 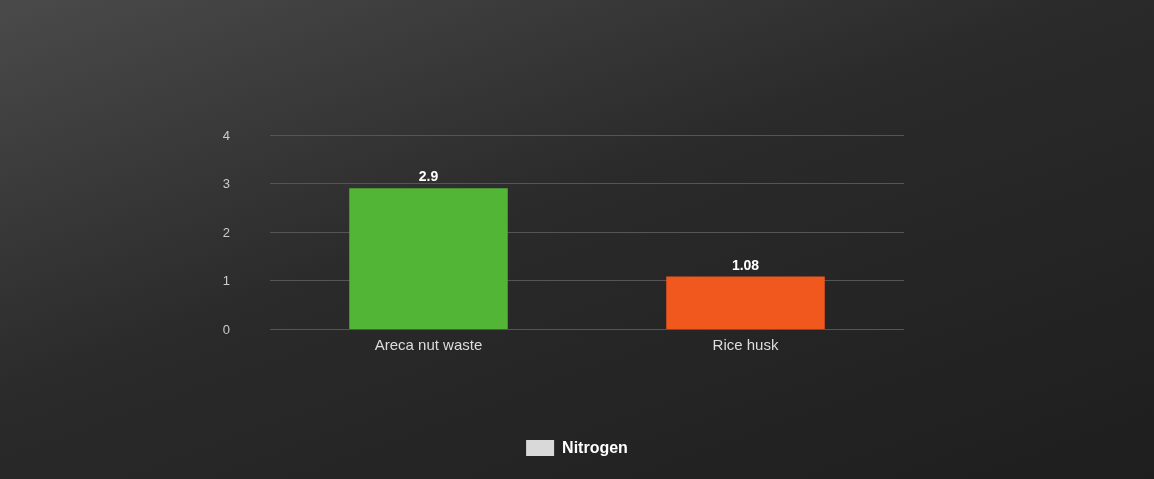 I want to click on y-tick-label: 4, so click(x=226, y=135).